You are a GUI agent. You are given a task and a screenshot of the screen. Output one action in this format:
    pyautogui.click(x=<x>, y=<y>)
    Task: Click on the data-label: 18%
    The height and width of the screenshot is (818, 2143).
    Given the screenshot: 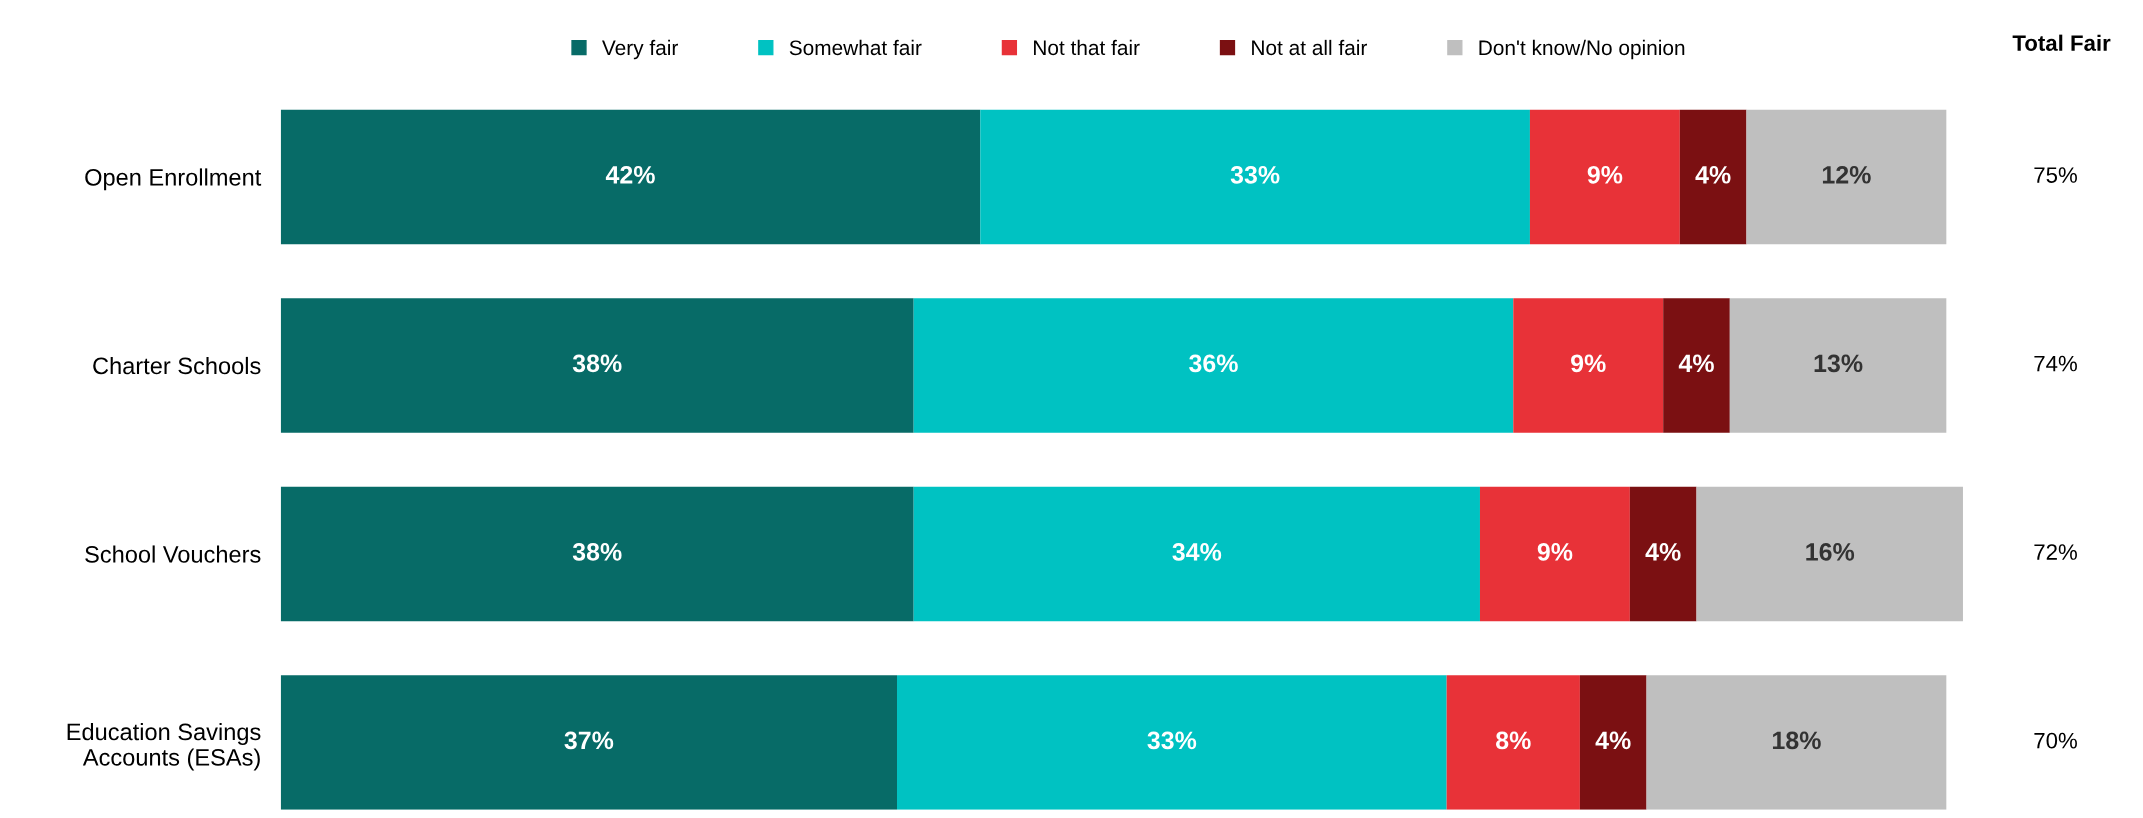 What is the action you would take?
    pyautogui.click(x=1796, y=740)
    